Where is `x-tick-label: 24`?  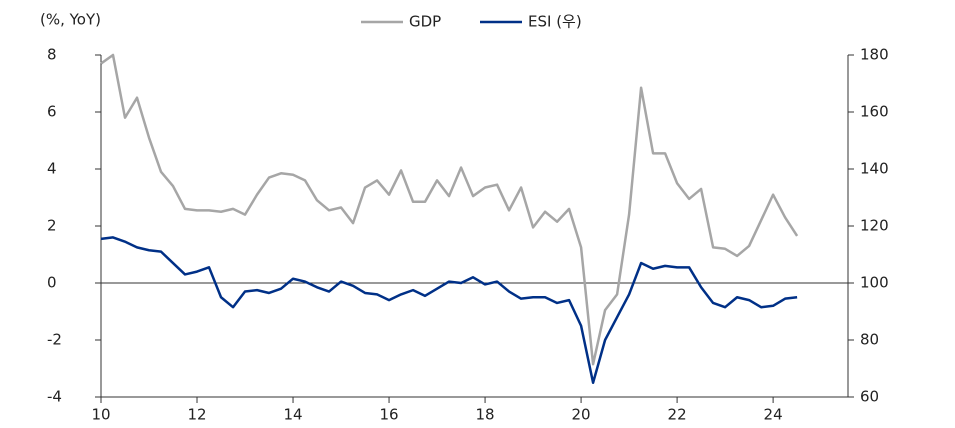 x-tick-label: 24 is located at coordinates (773, 415).